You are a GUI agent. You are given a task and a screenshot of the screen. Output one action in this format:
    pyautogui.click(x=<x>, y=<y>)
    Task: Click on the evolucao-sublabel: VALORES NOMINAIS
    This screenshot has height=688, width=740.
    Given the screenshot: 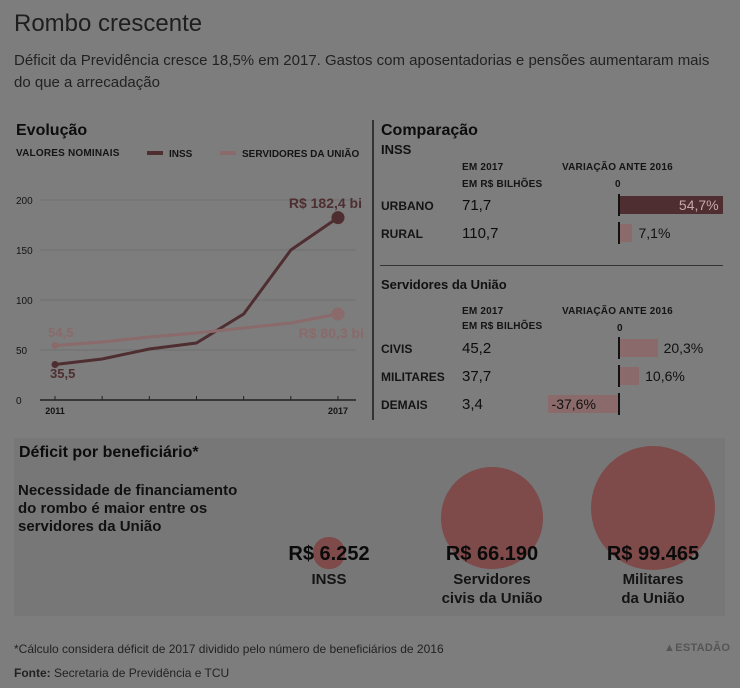 What is the action you would take?
    pyautogui.click(x=68, y=153)
    